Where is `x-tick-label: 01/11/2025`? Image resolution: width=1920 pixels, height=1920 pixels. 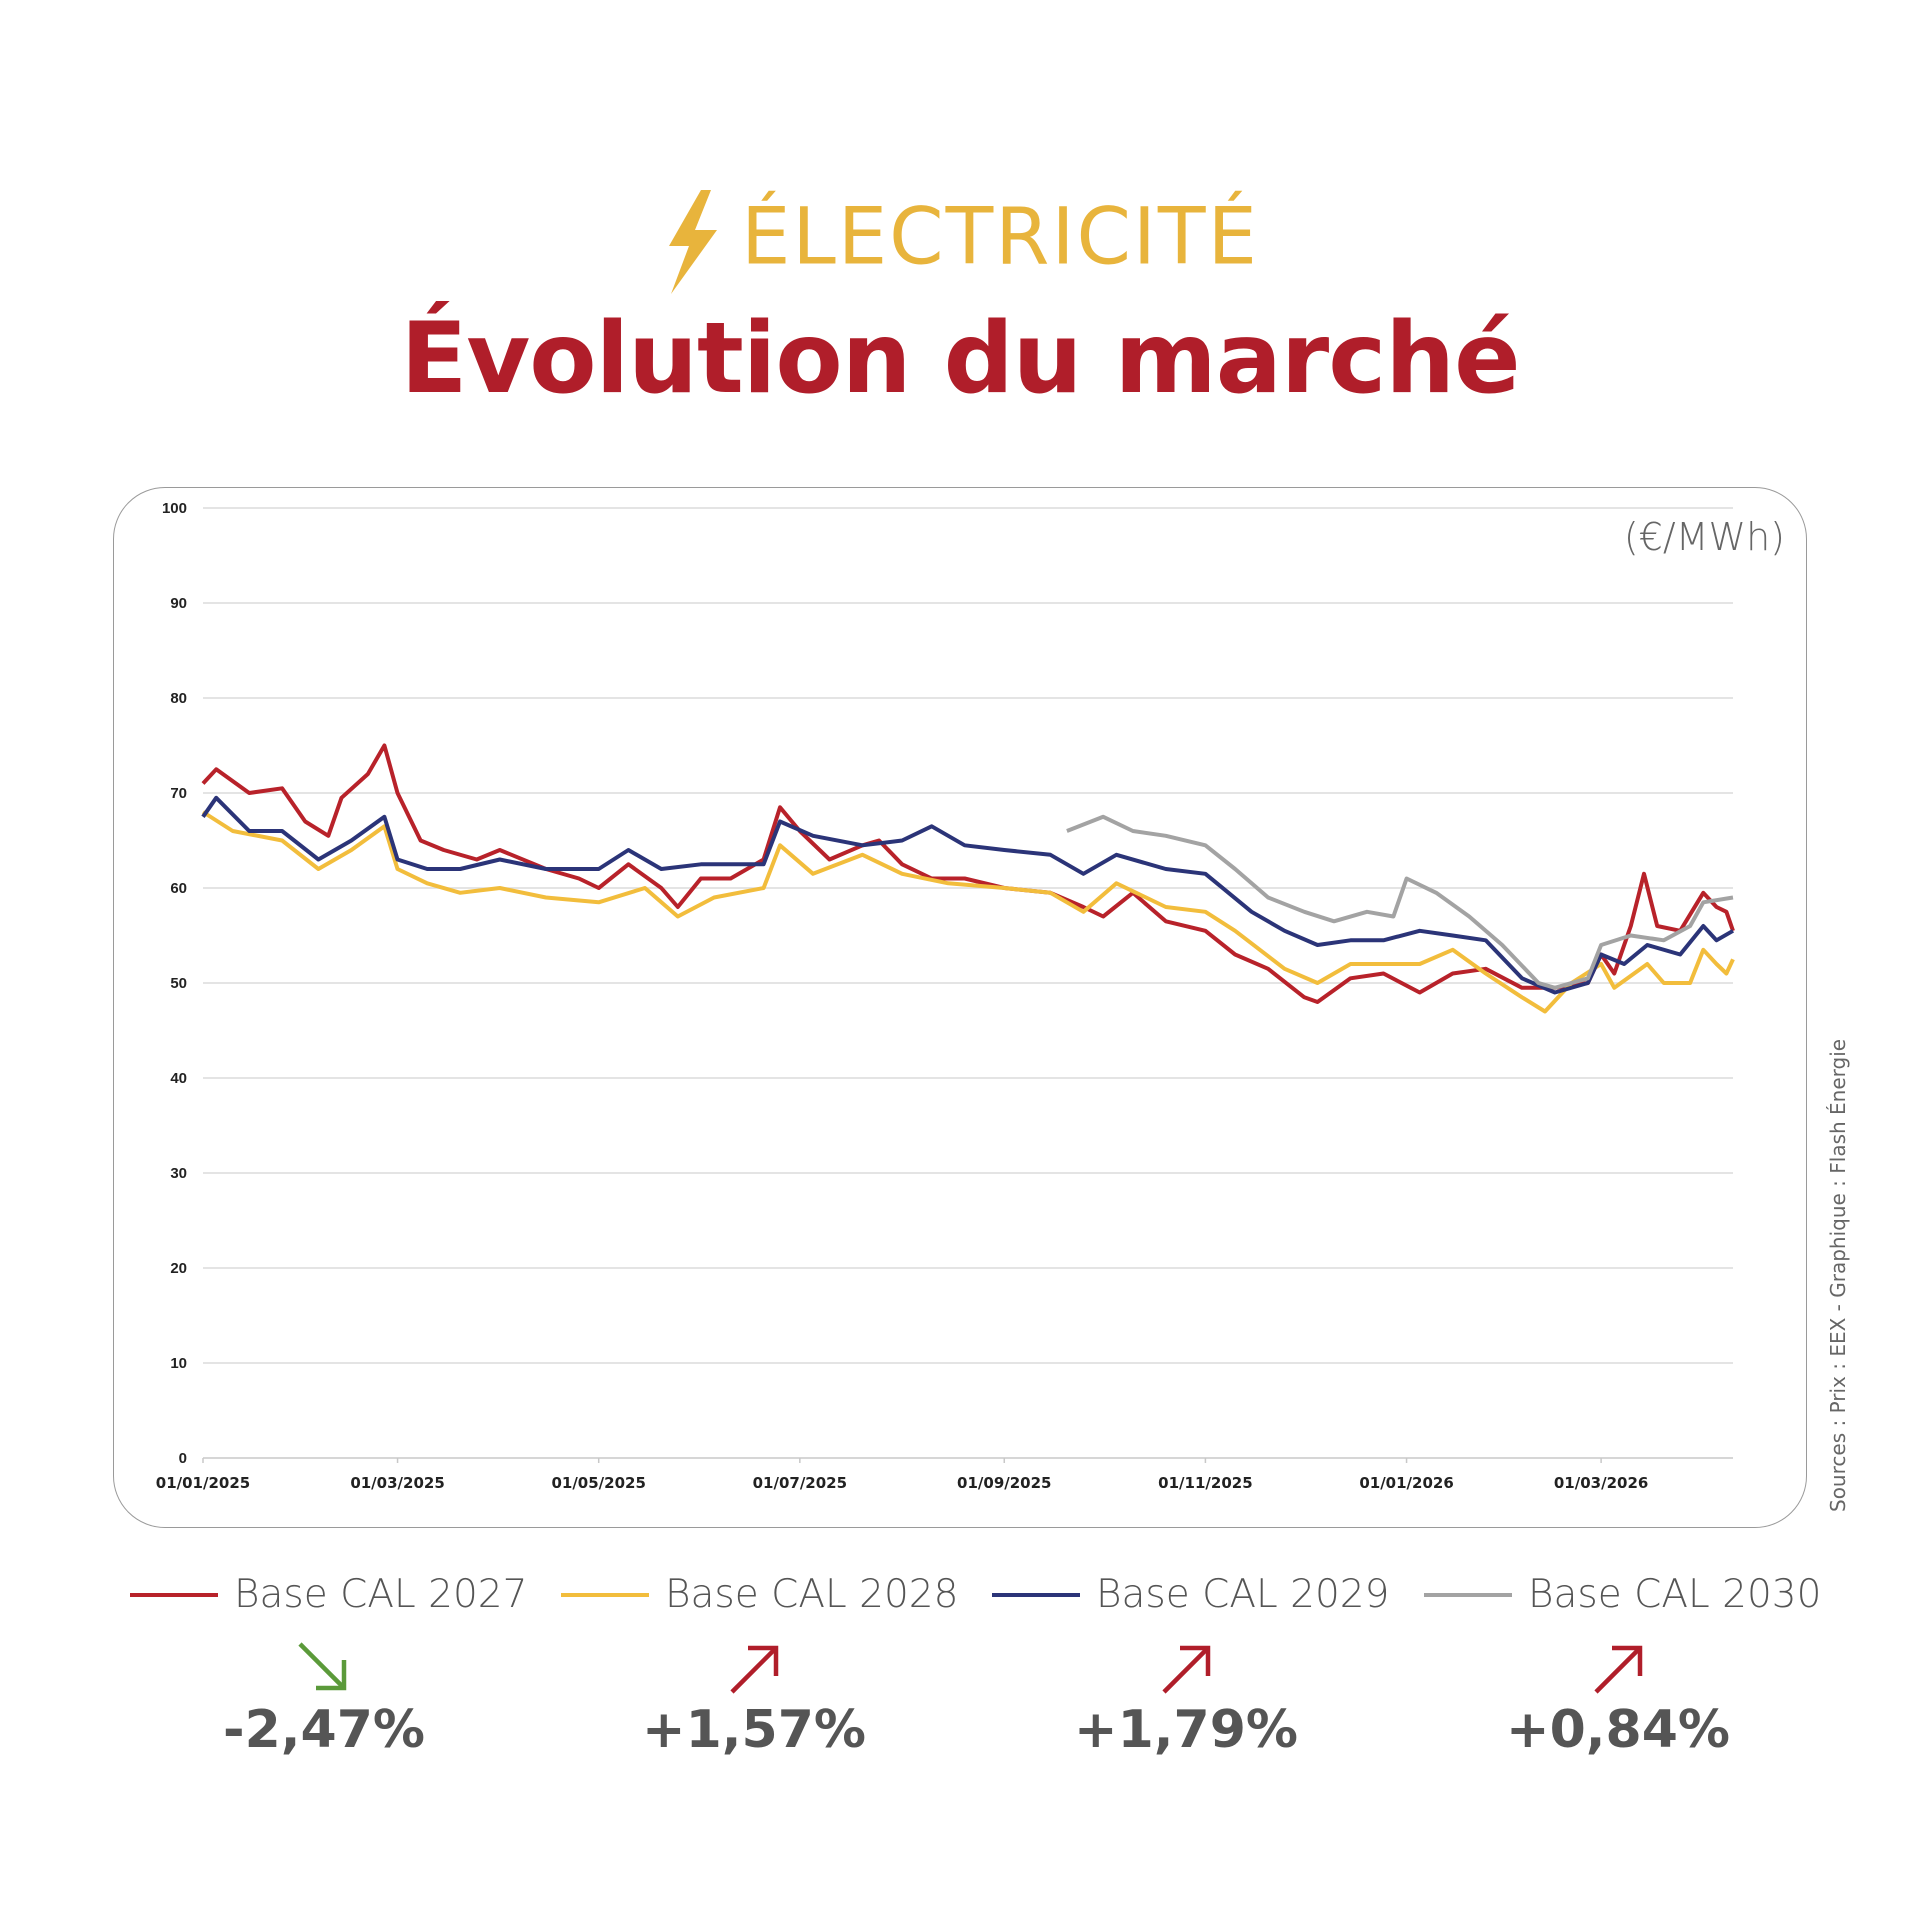 x-tick-label: 01/11/2025 is located at coordinates (1205, 1483).